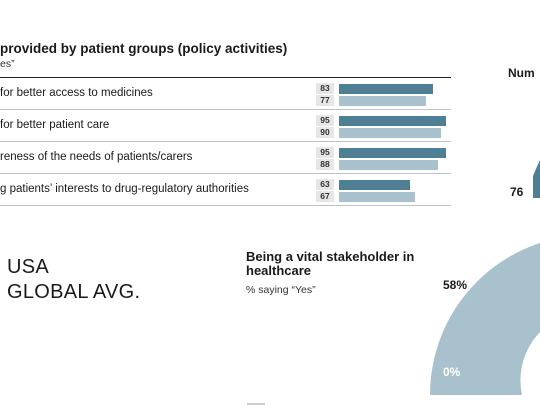  I want to click on legend-usa: USA, so click(28, 267).